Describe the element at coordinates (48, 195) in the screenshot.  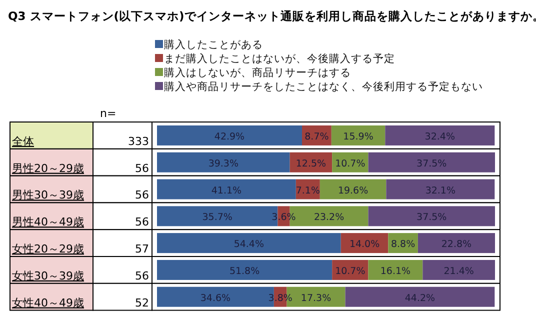
I see `y-tick-label: 男性30～39歳` at that location.